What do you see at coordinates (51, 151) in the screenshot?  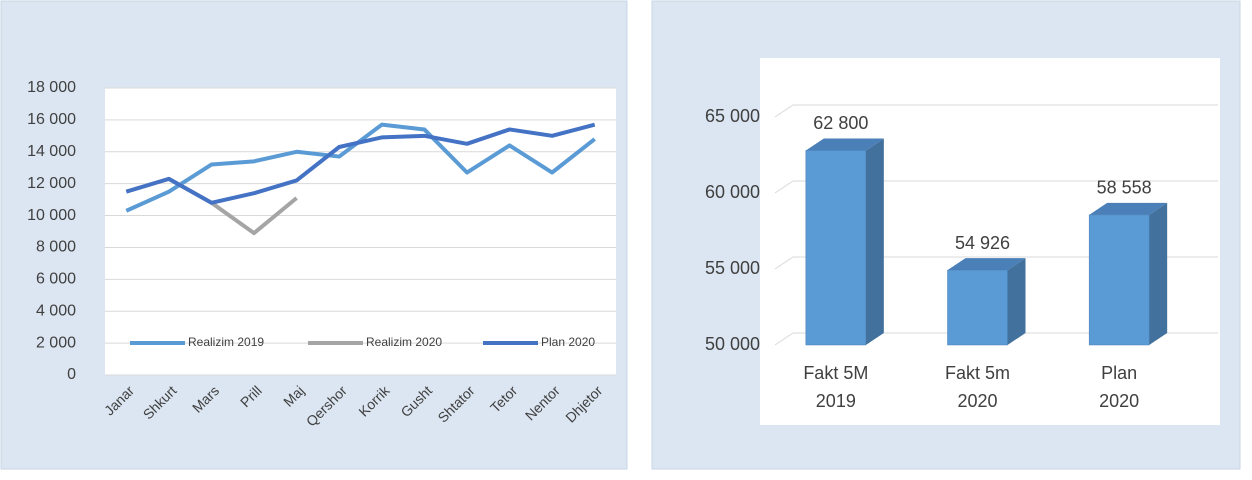 I see `y-tick-label: 14 000` at bounding box center [51, 151].